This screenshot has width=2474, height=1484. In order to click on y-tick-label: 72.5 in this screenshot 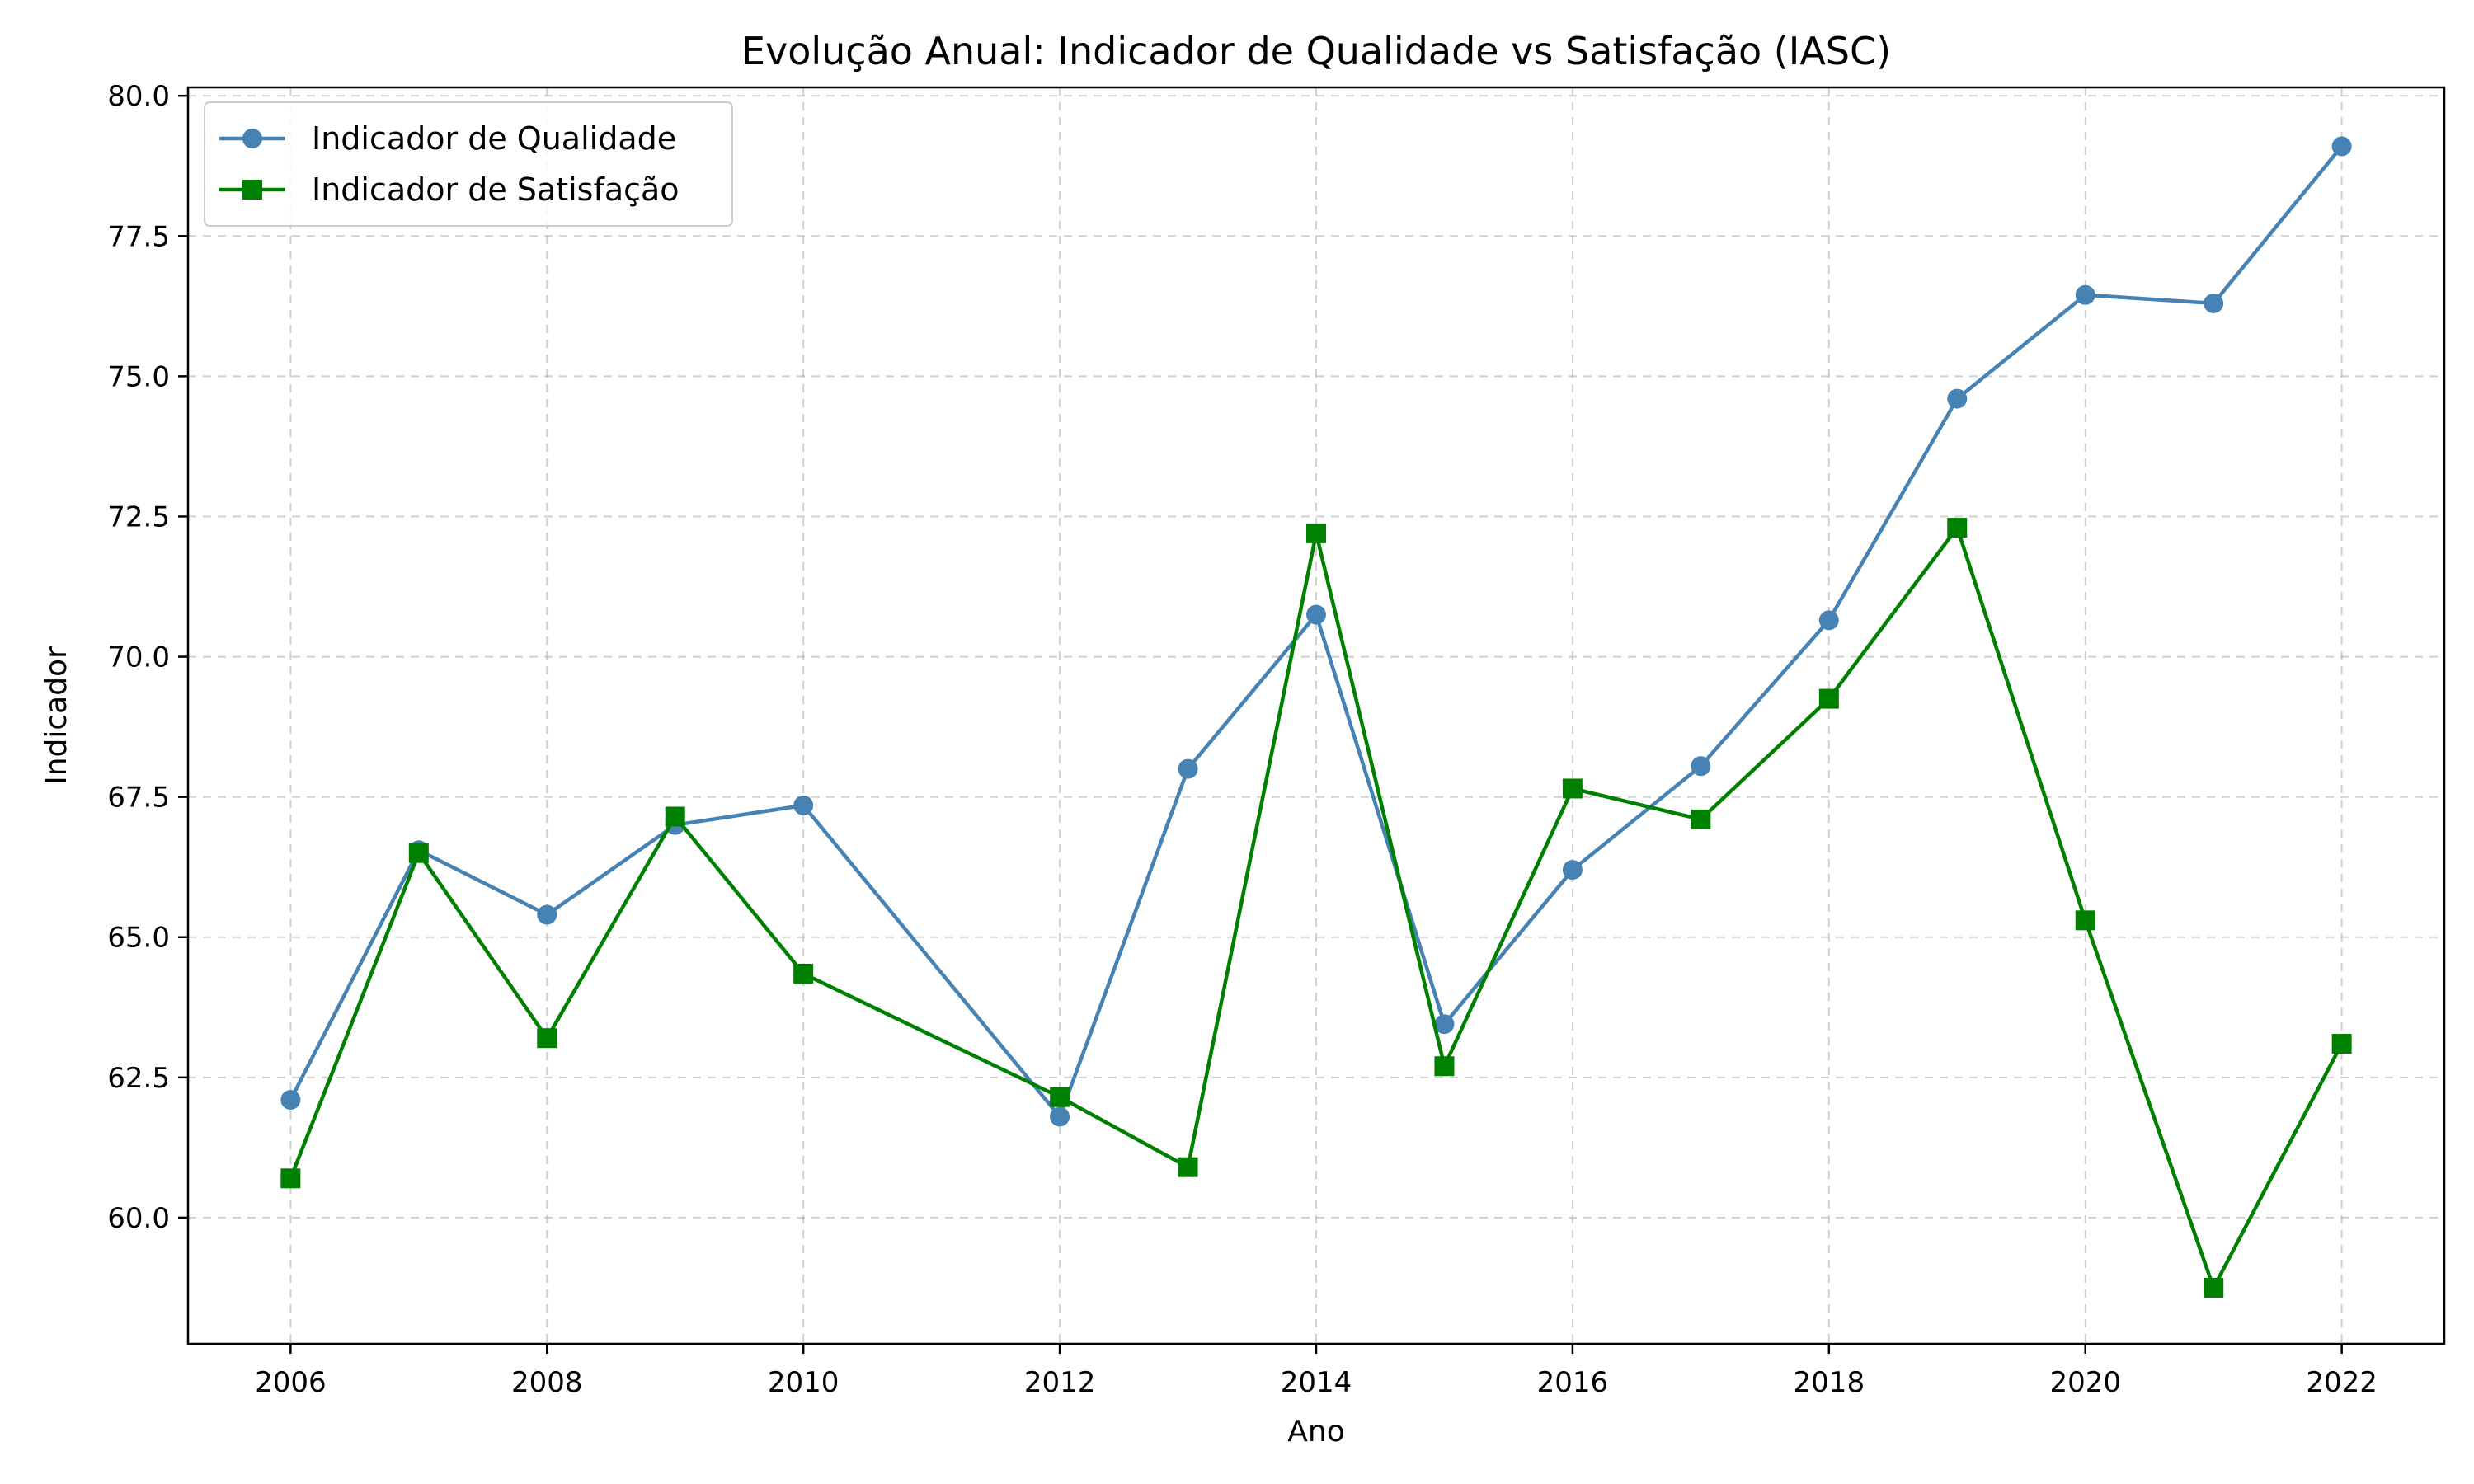, I will do `click(138, 516)`.